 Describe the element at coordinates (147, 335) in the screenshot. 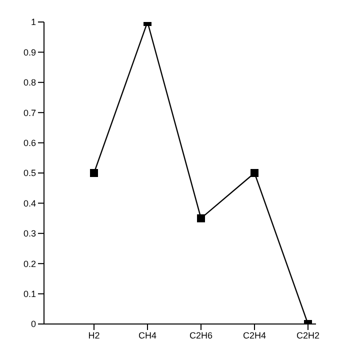

I see `x-tick-label: CH4` at that location.